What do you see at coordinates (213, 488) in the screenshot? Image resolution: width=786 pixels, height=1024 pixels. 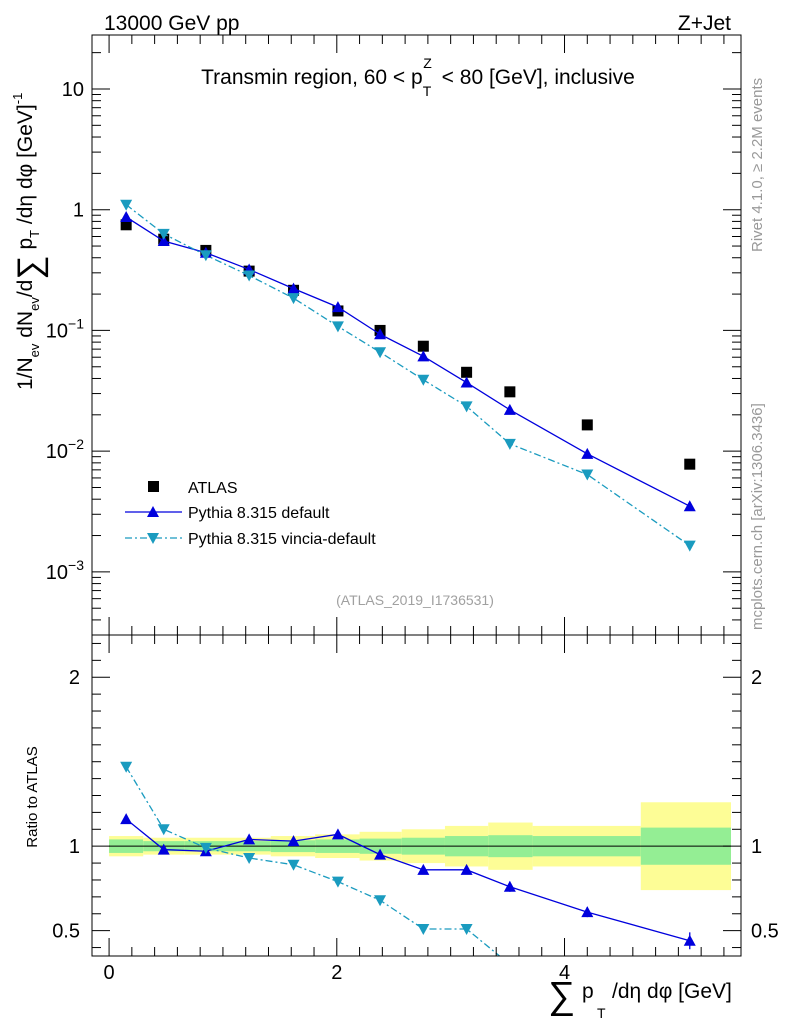 I see `legend-label-atlas: ATLAS` at bounding box center [213, 488].